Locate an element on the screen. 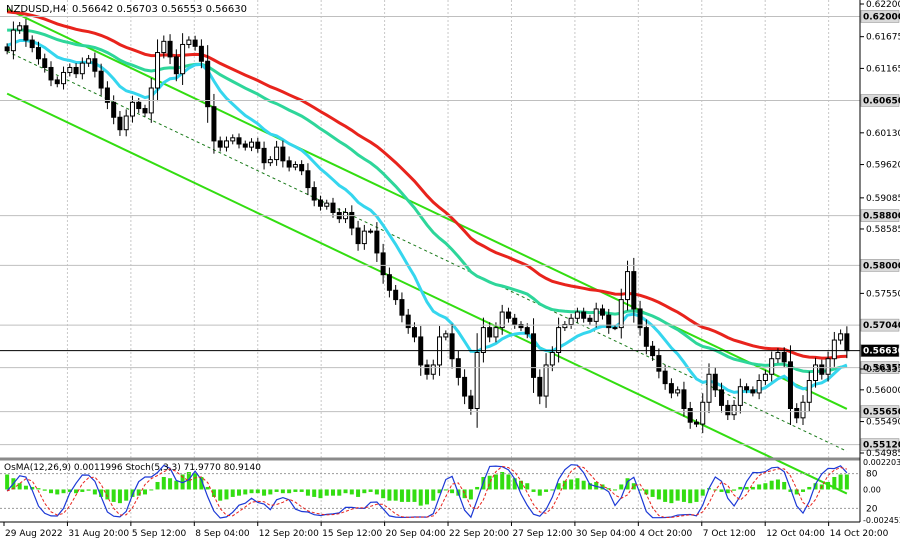  price-level-label: 0.60650 is located at coordinates (881, 101).